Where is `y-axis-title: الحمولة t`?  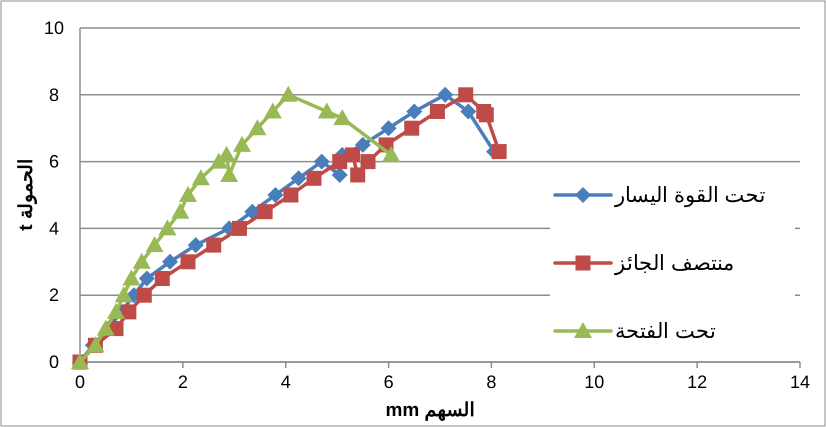 y-axis-title: الحمولة t is located at coordinates (26, 195).